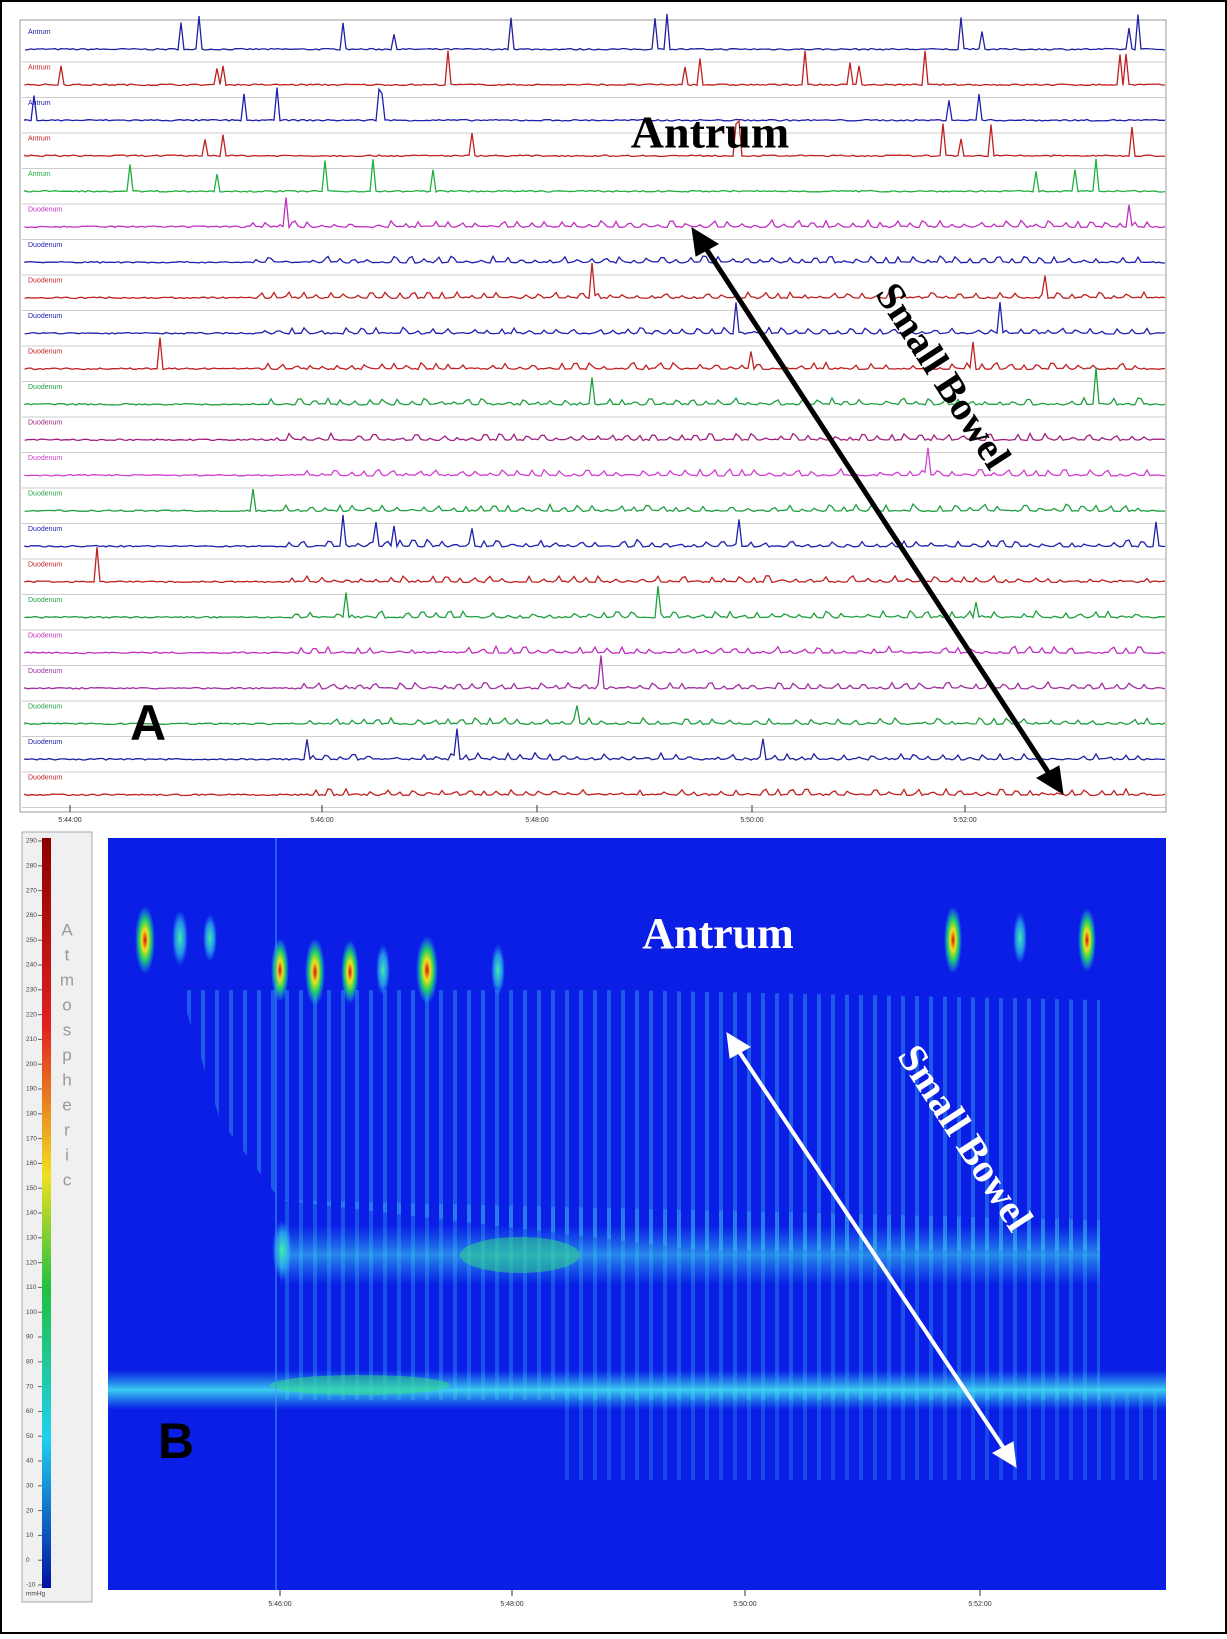  What do you see at coordinates (30, 1486) in the screenshot?
I see `colorbar-tick-label: 30` at bounding box center [30, 1486].